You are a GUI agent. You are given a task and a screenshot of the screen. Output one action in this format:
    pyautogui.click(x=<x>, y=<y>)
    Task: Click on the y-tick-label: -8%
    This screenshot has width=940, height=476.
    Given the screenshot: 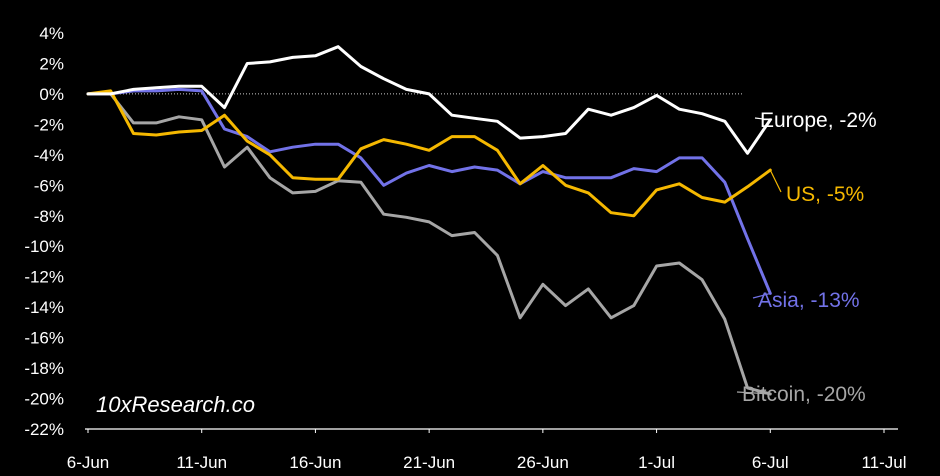 What is the action you would take?
    pyautogui.click(x=49, y=216)
    